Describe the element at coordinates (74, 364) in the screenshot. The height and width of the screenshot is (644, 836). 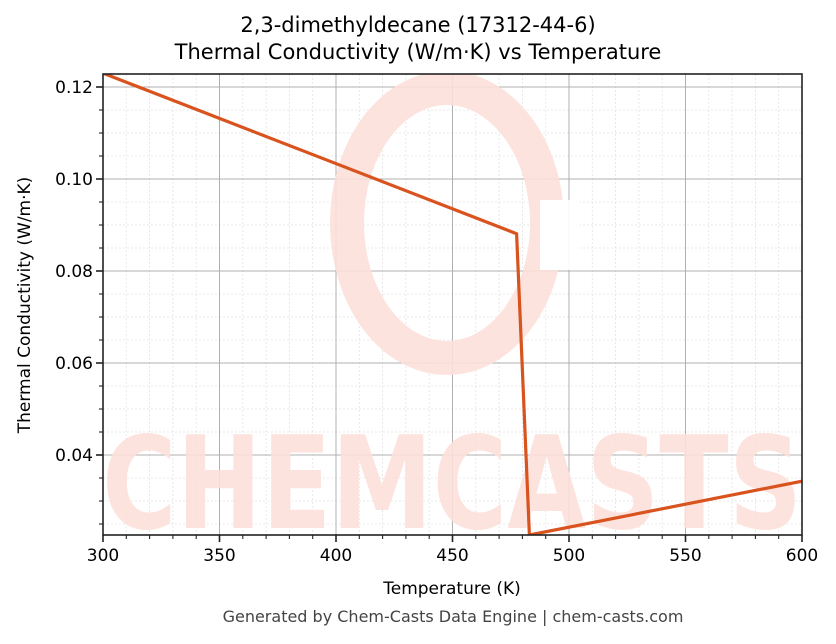
I see `y-tick-label: 0.06` at that location.